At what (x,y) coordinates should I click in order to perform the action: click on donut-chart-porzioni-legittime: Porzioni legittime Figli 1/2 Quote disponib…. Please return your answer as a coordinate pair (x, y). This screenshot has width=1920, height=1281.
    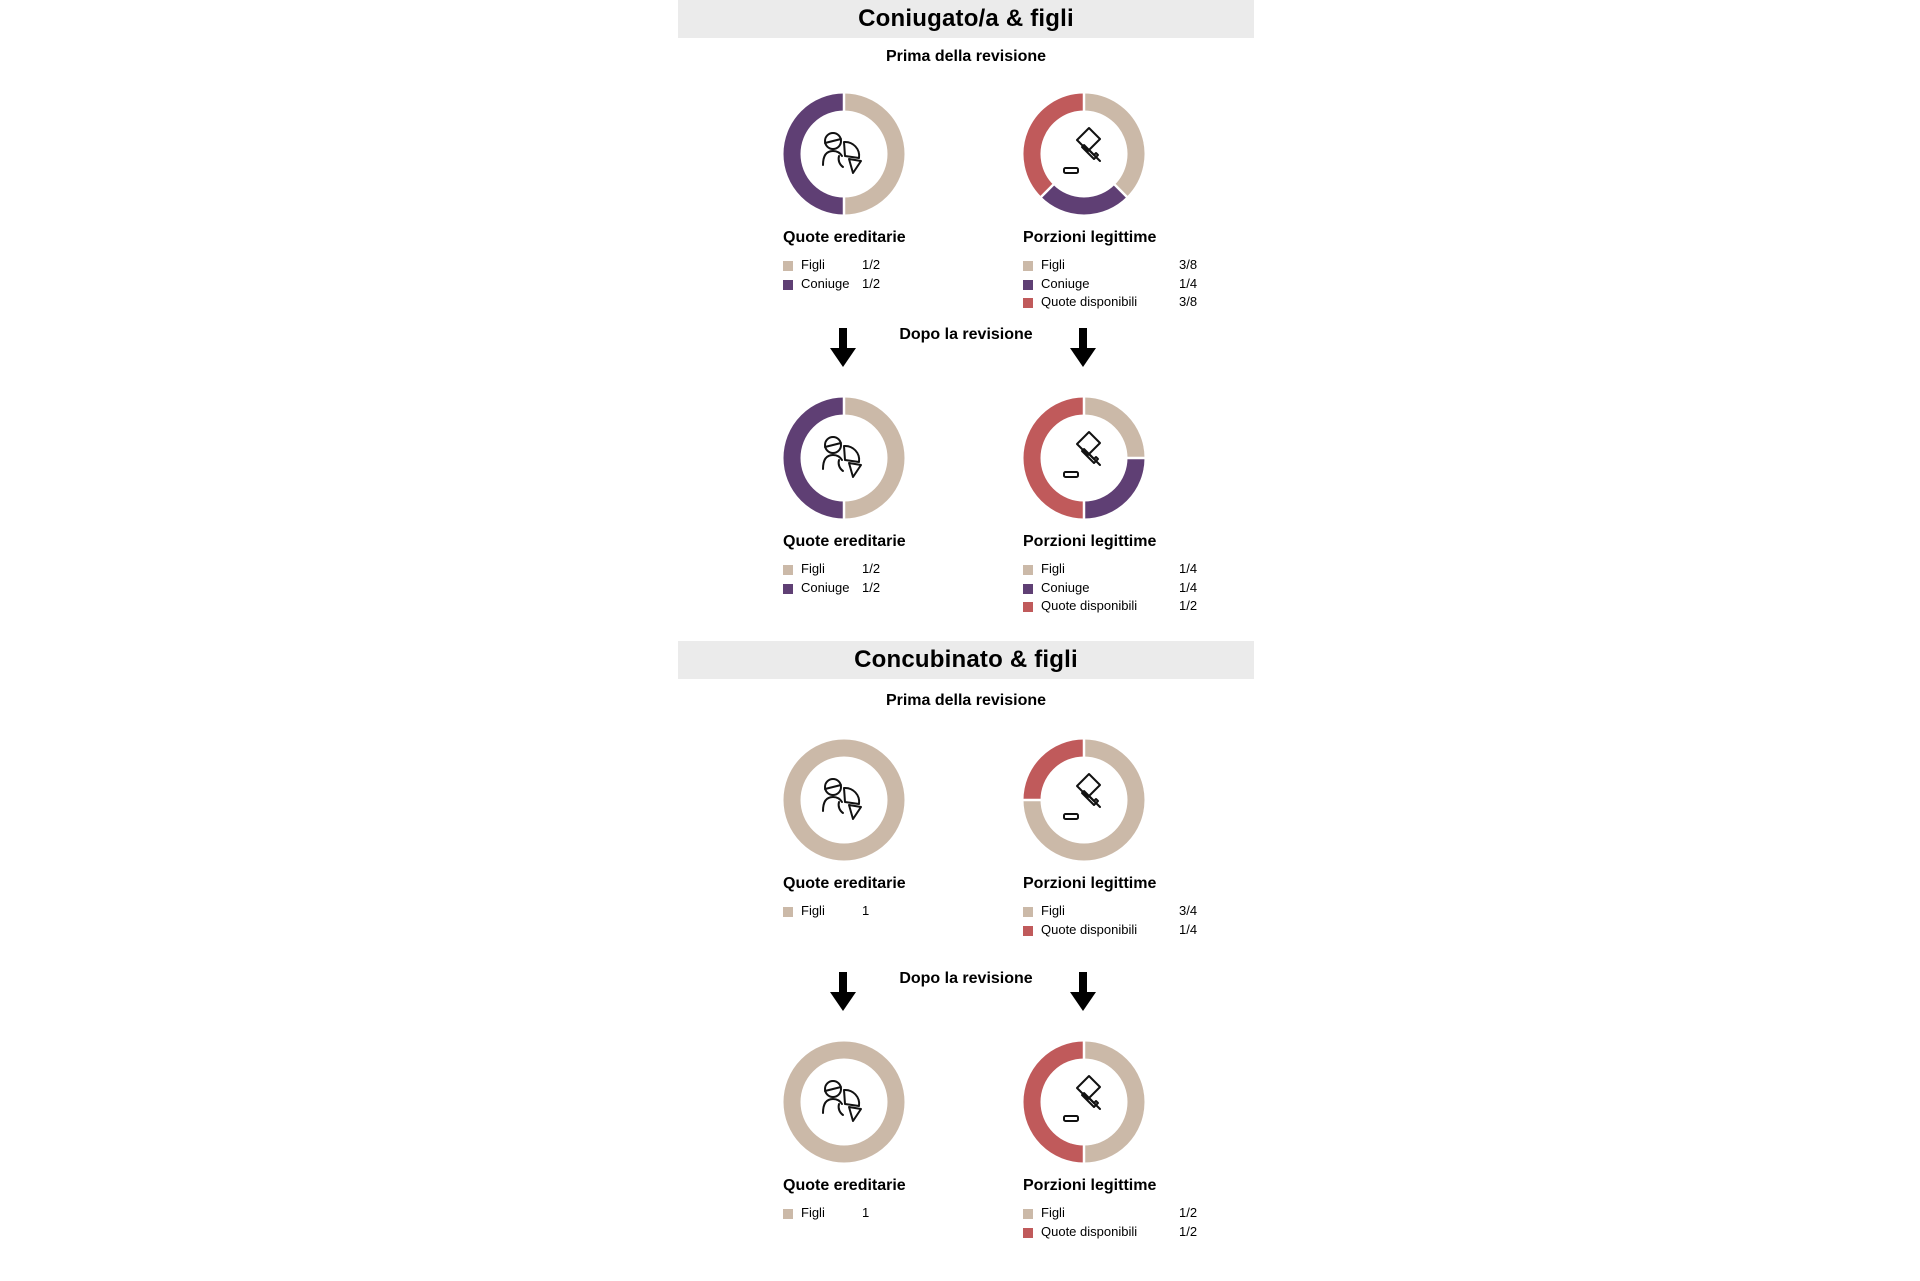
    Looking at the image, I should click on (1143, 1160).